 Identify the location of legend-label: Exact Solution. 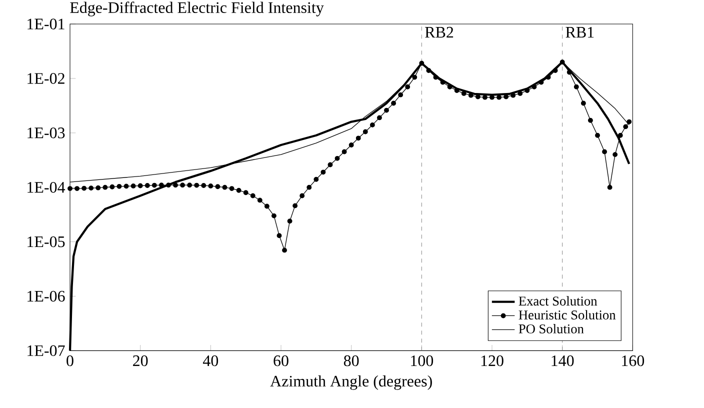
(558, 301).